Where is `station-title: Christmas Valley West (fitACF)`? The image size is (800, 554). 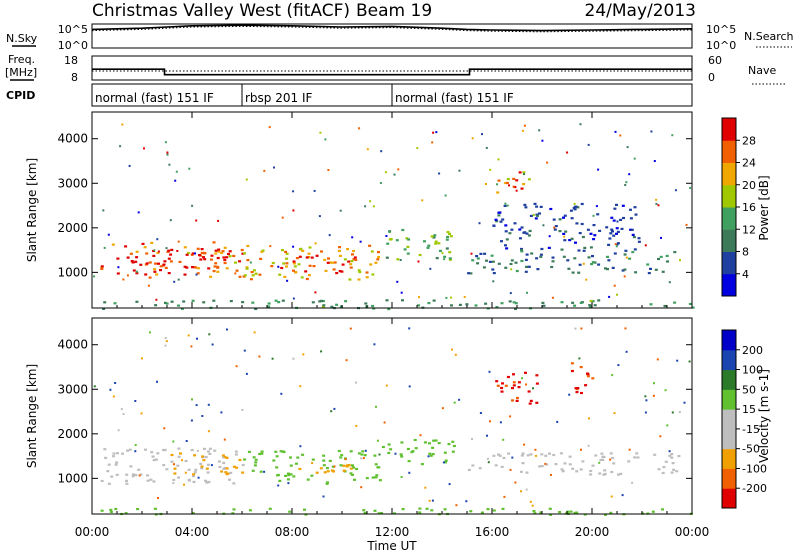
station-title: Christmas Valley West (fitACF) is located at coordinates (221, 11).